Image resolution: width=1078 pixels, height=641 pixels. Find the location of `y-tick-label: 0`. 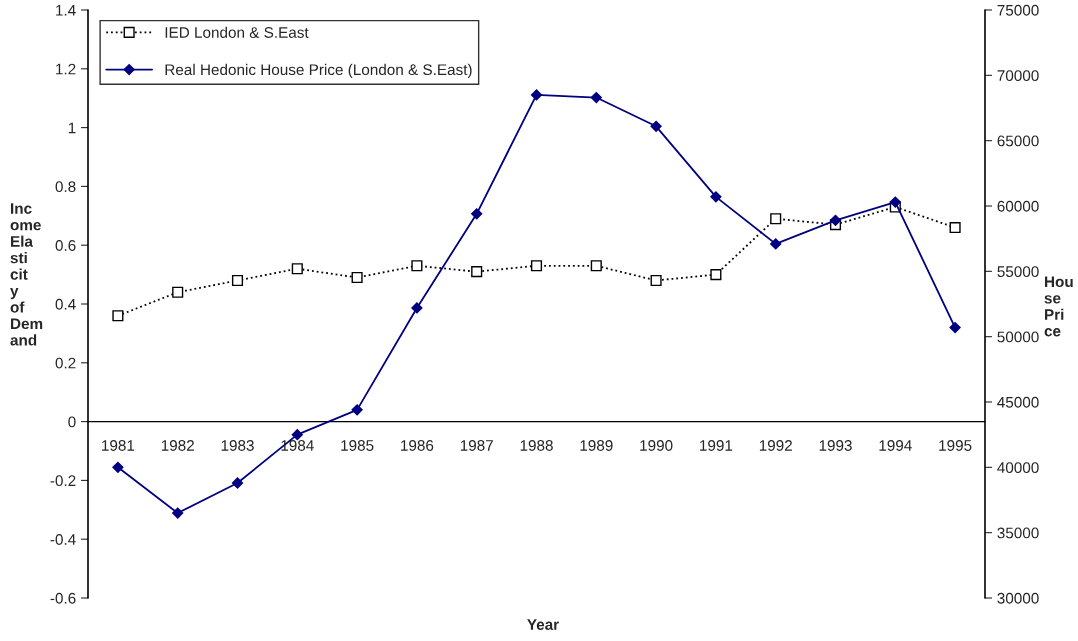

y-tick-label: 0 is located at coordinates (72, 422).